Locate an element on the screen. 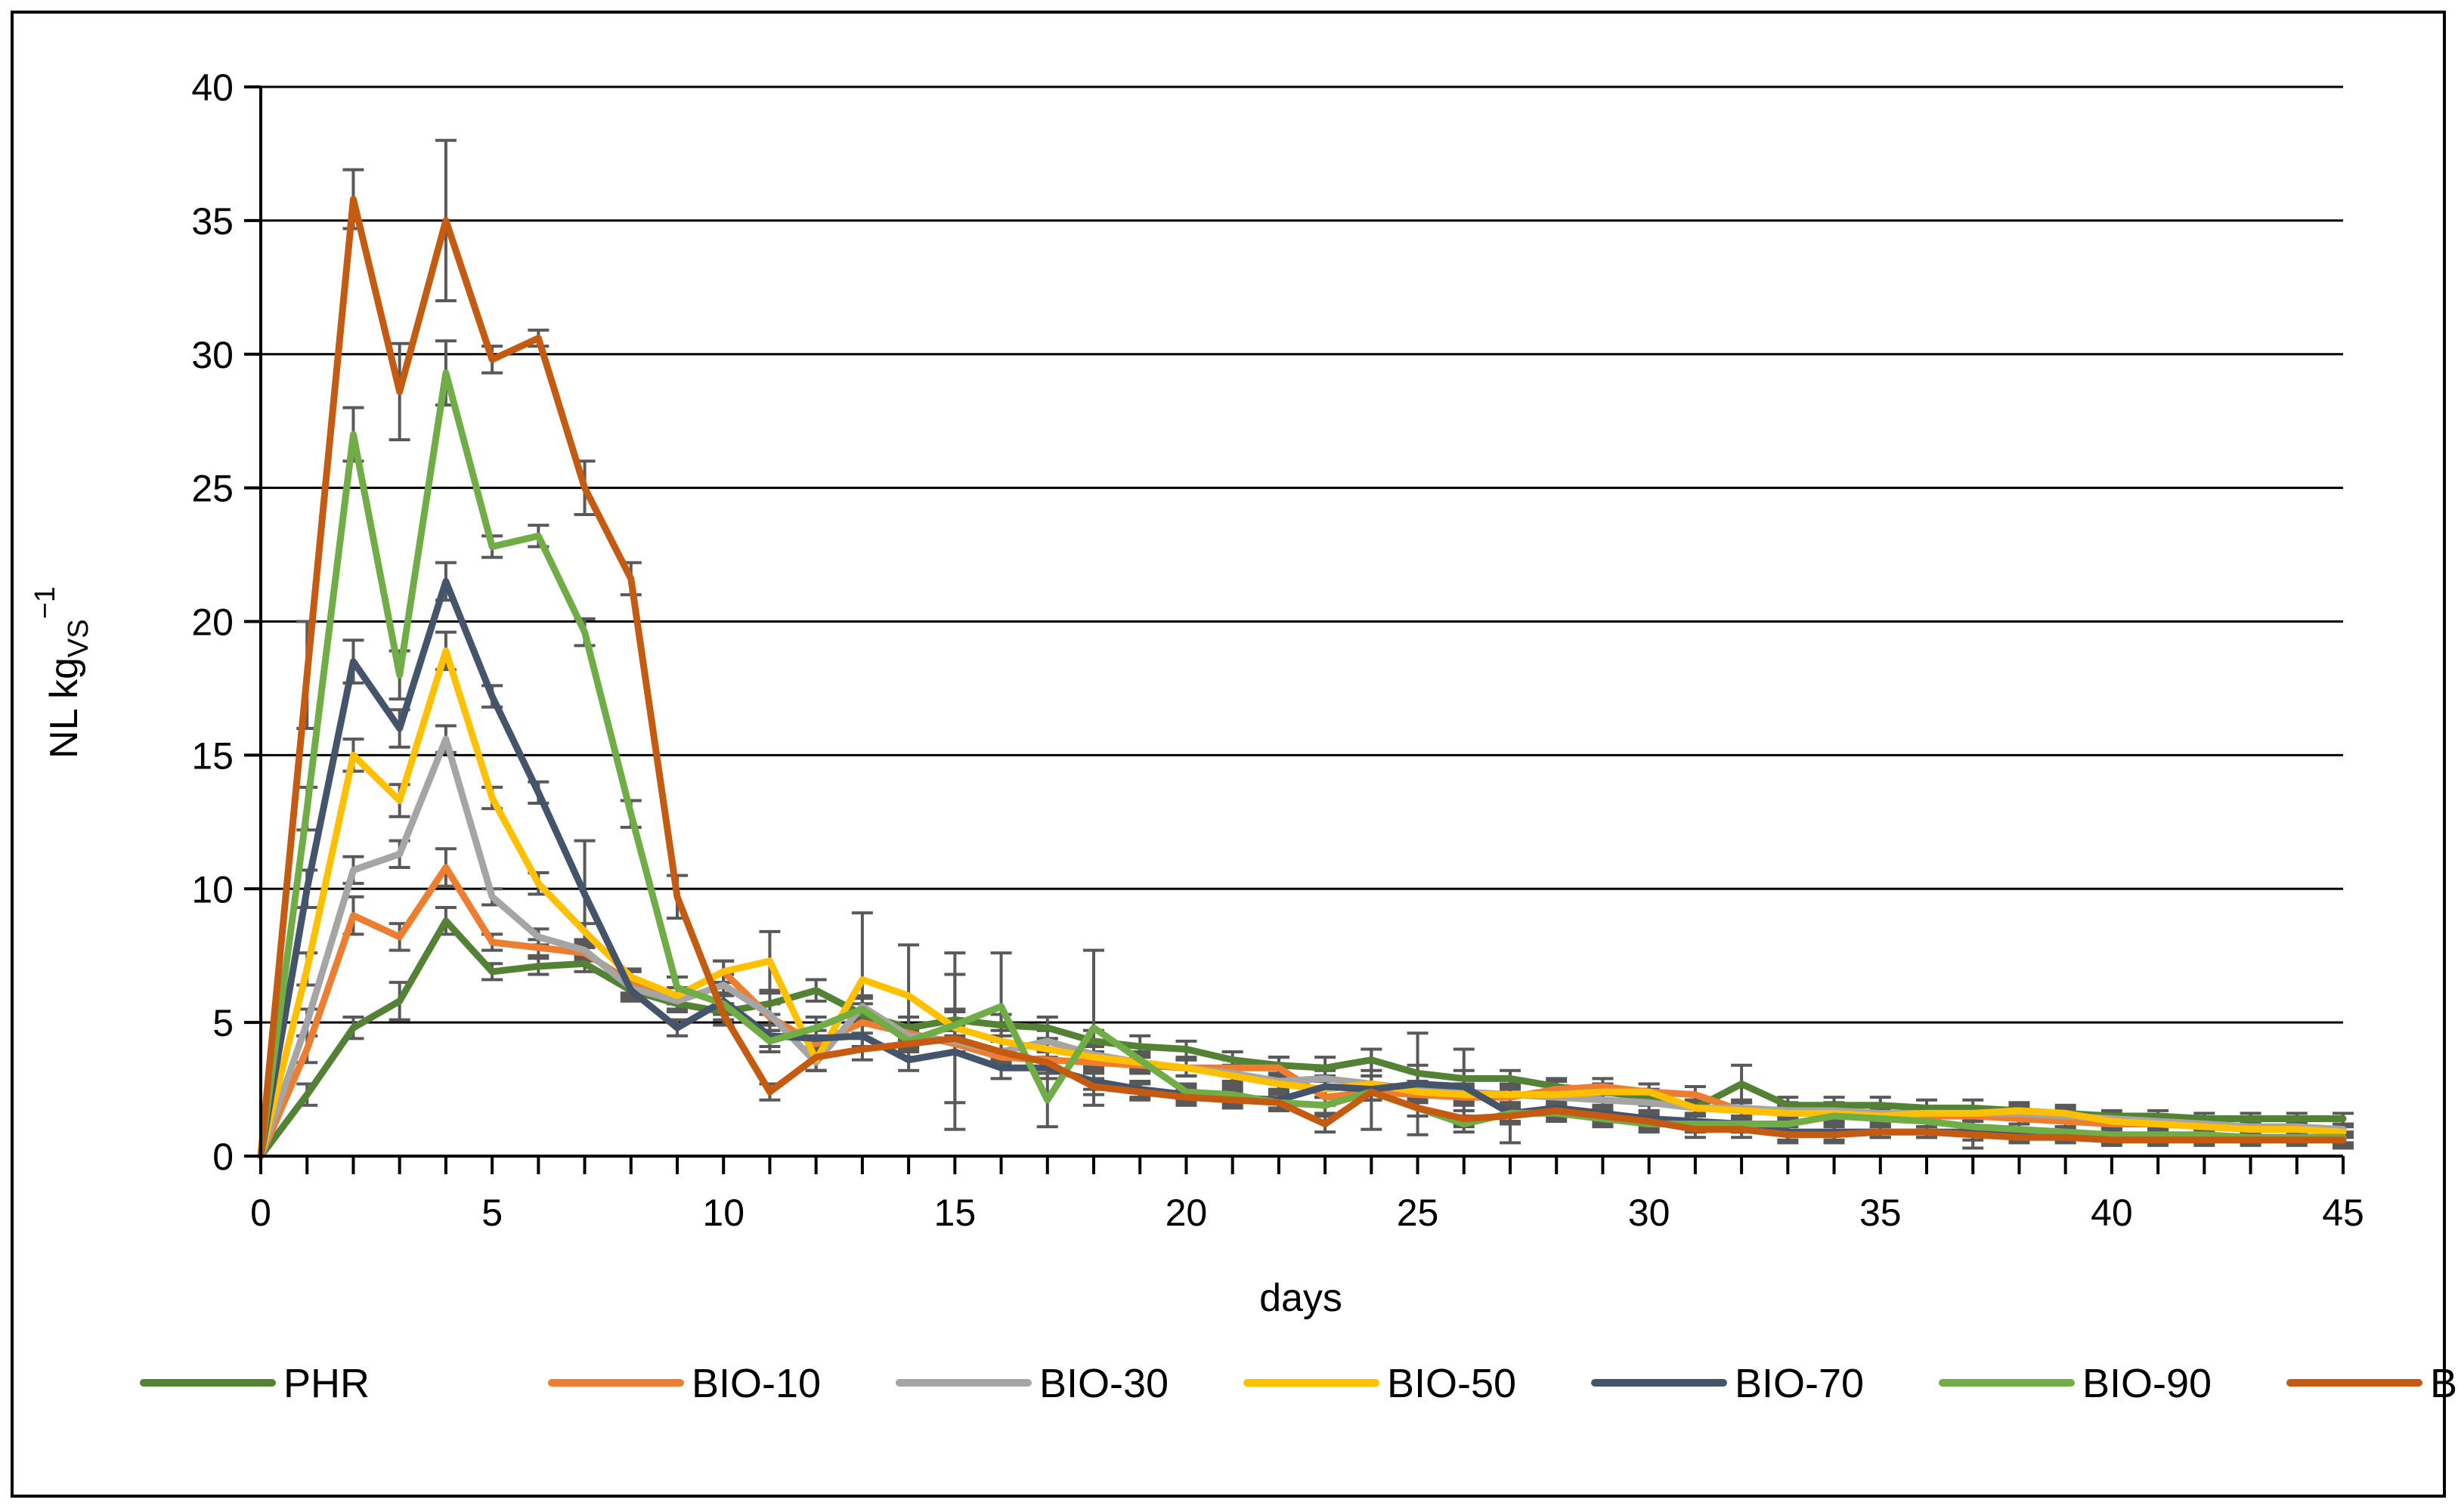 The image size is (2458, 1512). y-axis-ticks: 0 5 10 15 20 25 30 35 40 is located at coordinates (226, 622).